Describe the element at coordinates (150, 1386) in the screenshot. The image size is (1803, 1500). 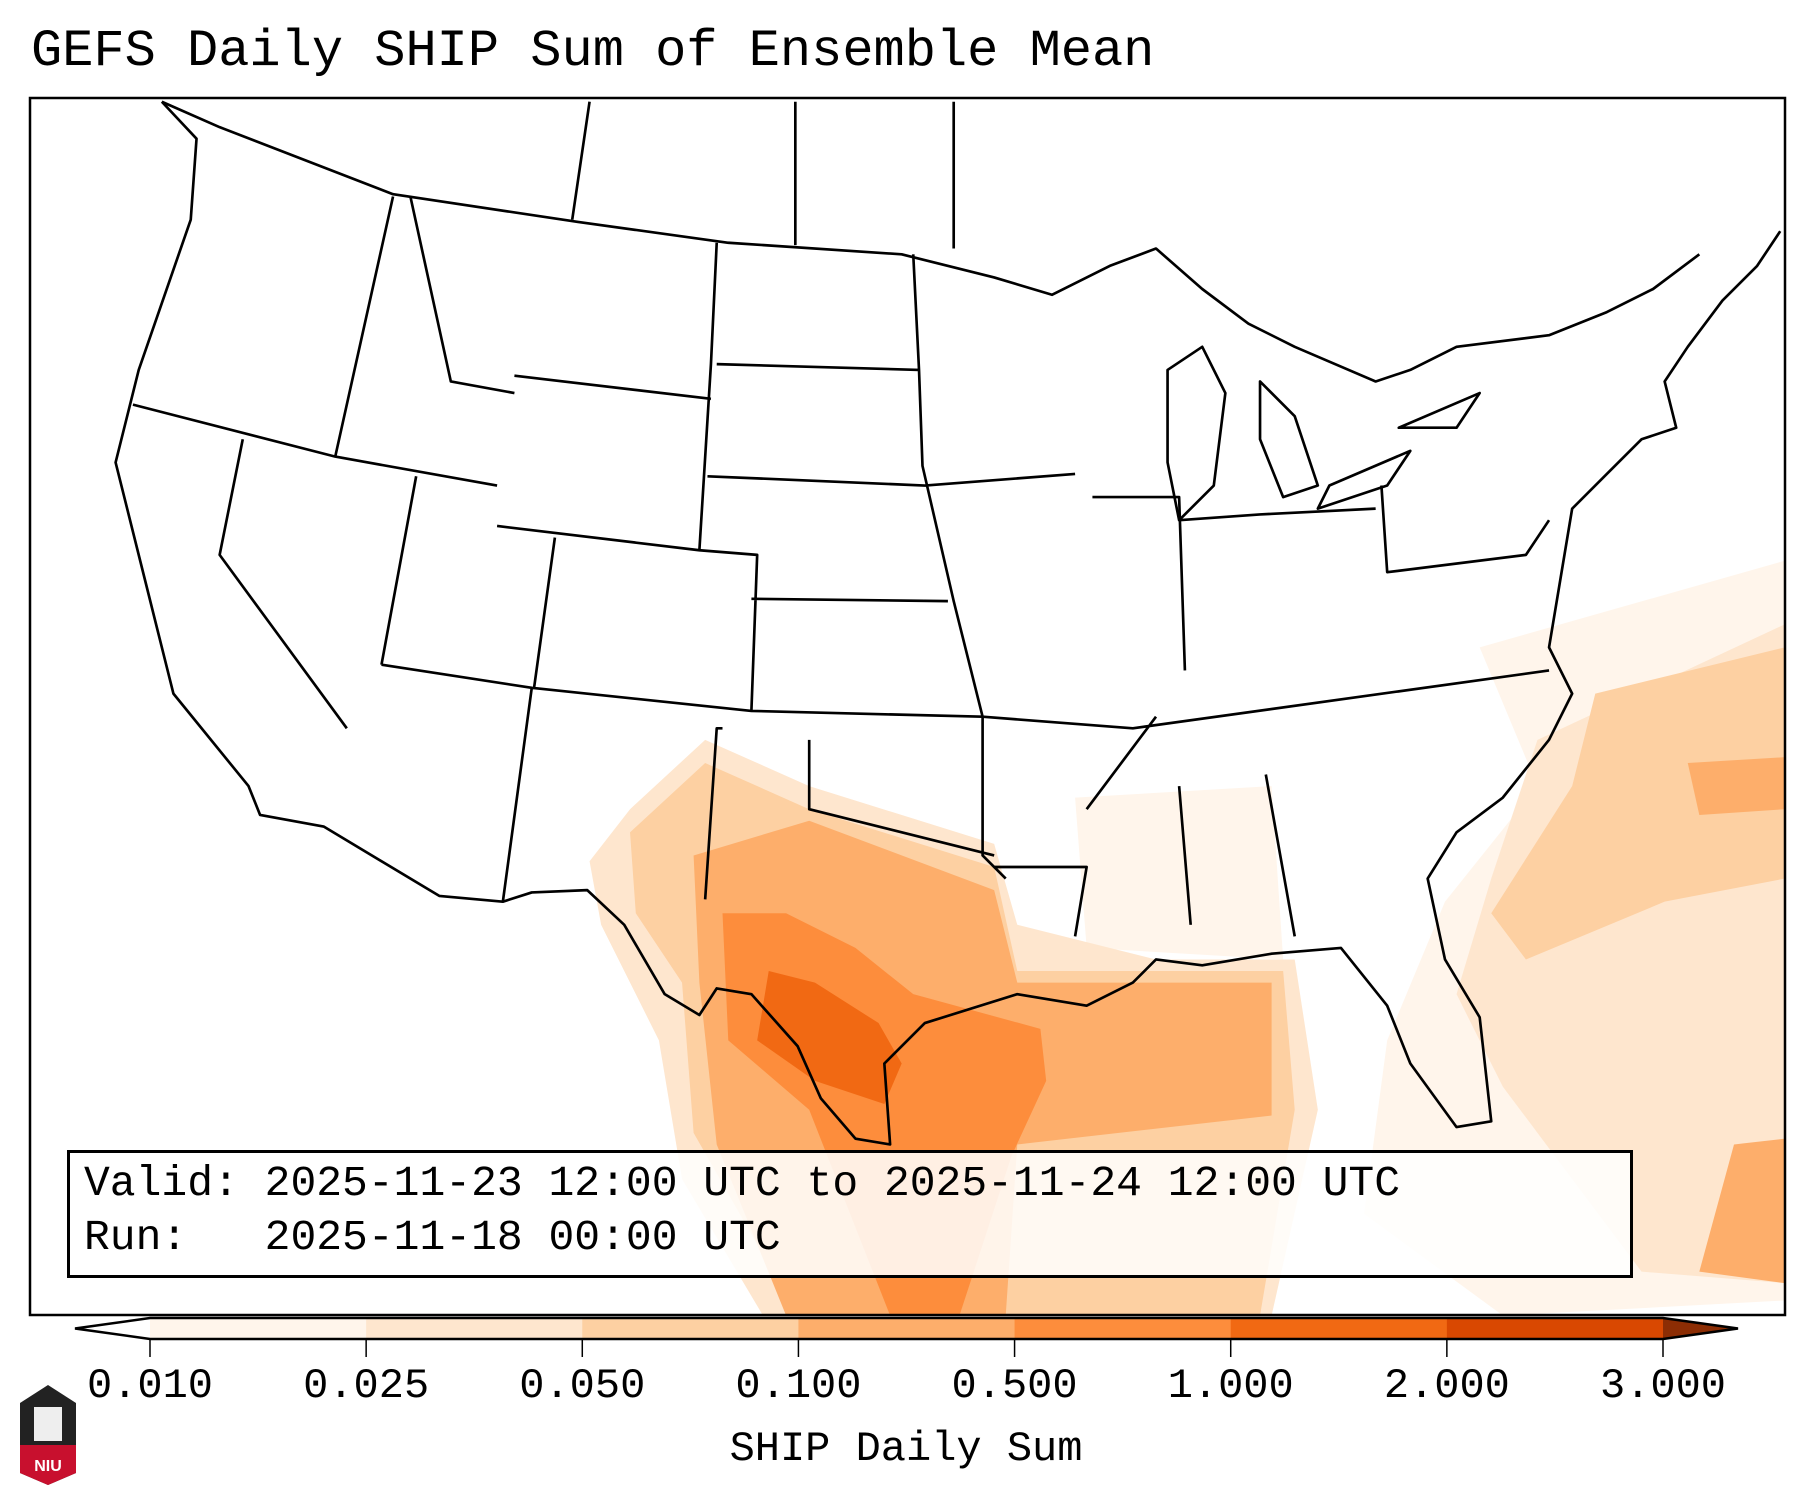
I see `colorbar-tick-label: 0.010` at that location.